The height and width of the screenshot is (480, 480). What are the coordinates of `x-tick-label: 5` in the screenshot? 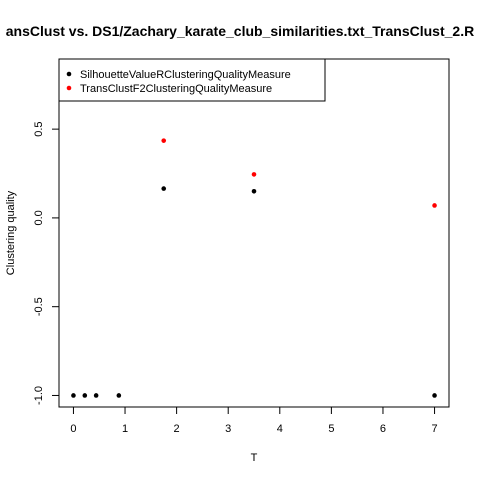 It's located at (331, 429).